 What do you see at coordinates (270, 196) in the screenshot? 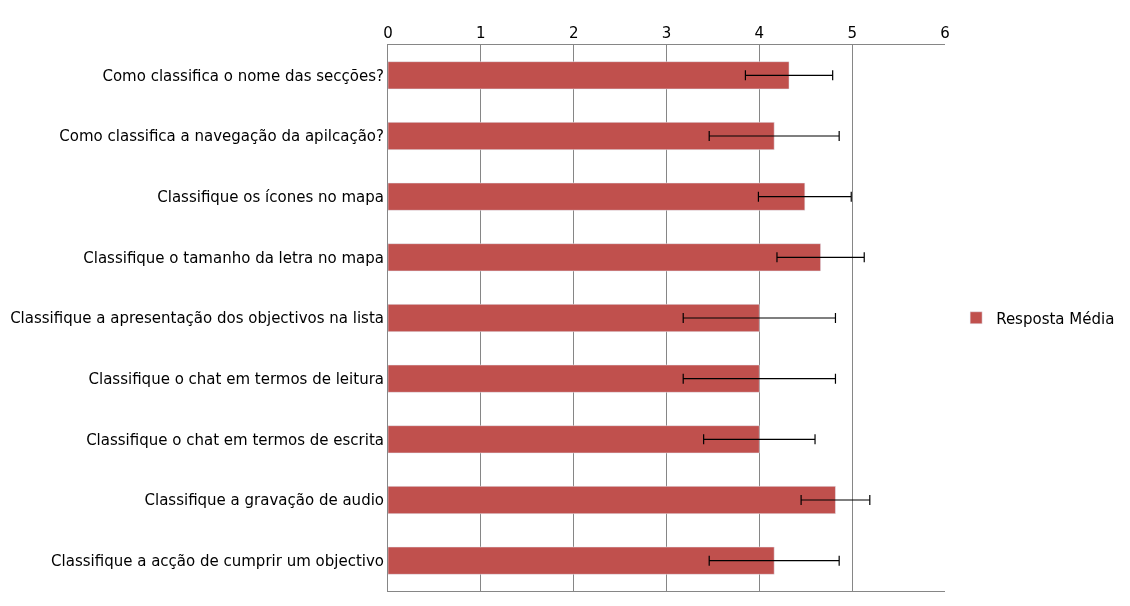
I see `y-tick-label: Classifique os ícones no mapa` at bounding box center [270, 196].